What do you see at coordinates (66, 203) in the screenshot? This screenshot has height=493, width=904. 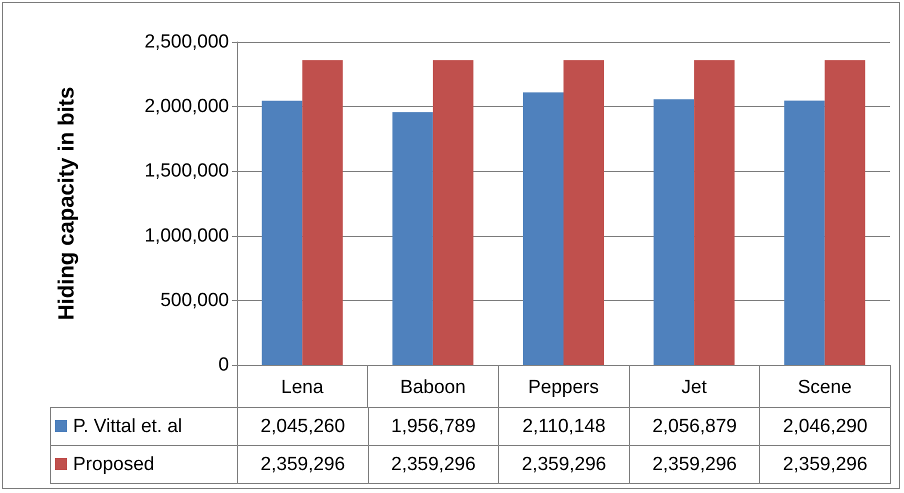 I see `y-axis-title: Hiding capacity in bits` at bounding box center [66, 203].